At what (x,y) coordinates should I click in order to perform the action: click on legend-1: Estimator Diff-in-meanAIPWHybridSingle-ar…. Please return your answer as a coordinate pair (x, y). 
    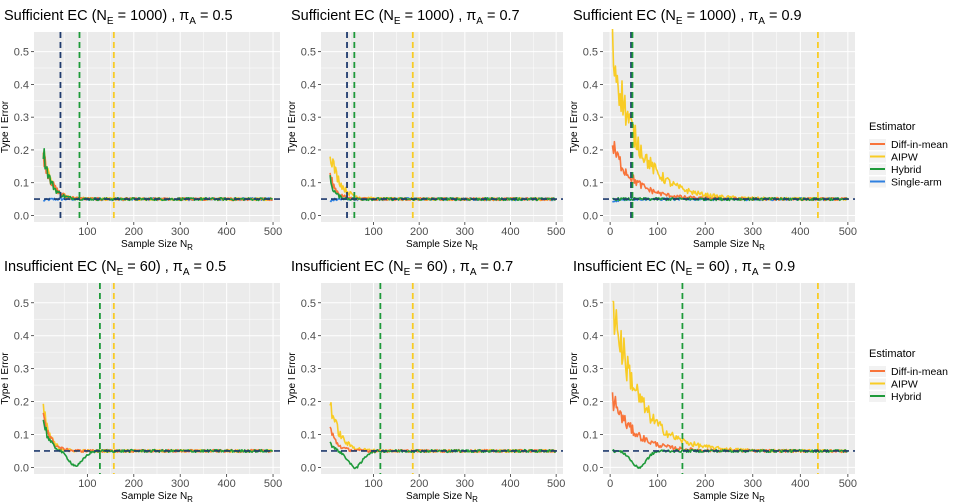
    Looking at the image, I should click on (908, 155).